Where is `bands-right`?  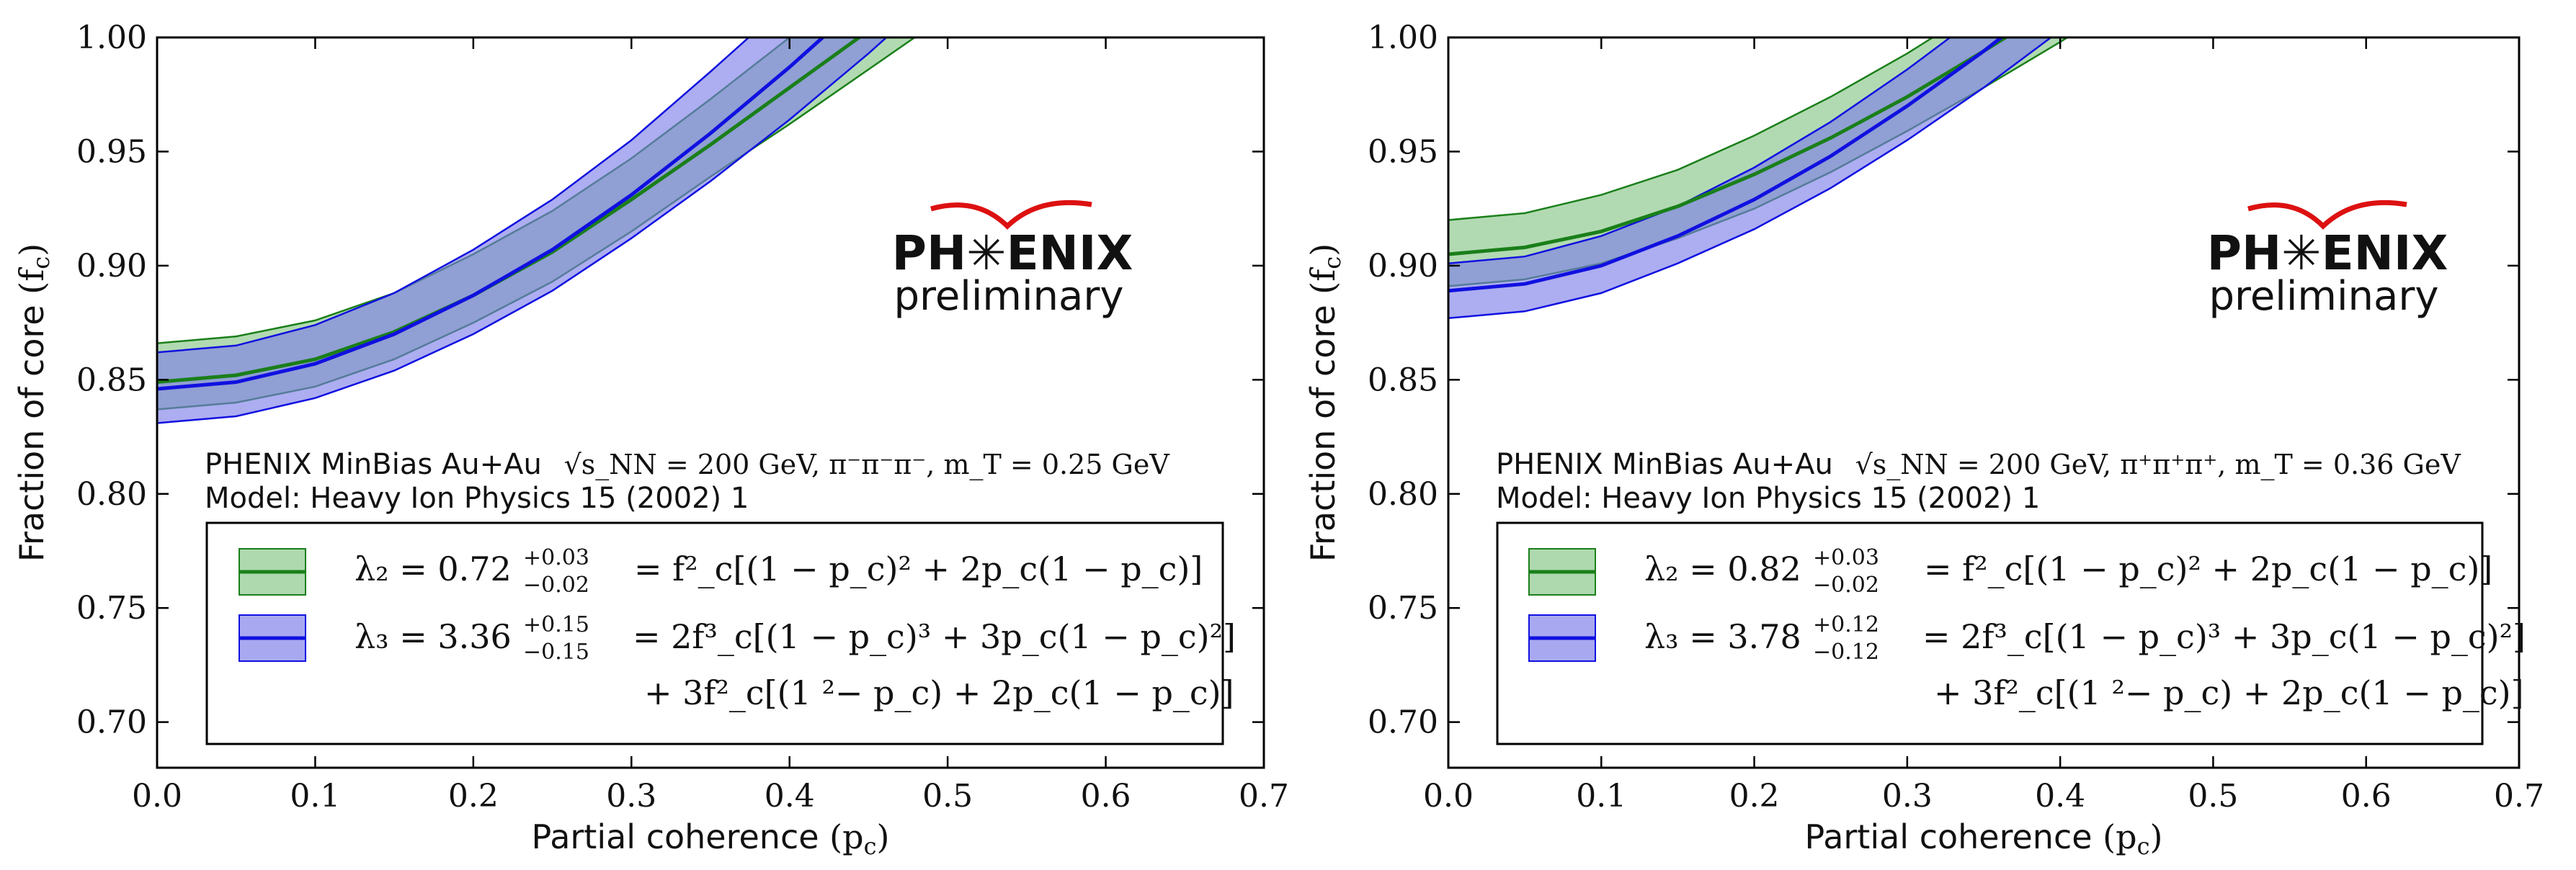
bands-right is located at coordinates (1758, 178).